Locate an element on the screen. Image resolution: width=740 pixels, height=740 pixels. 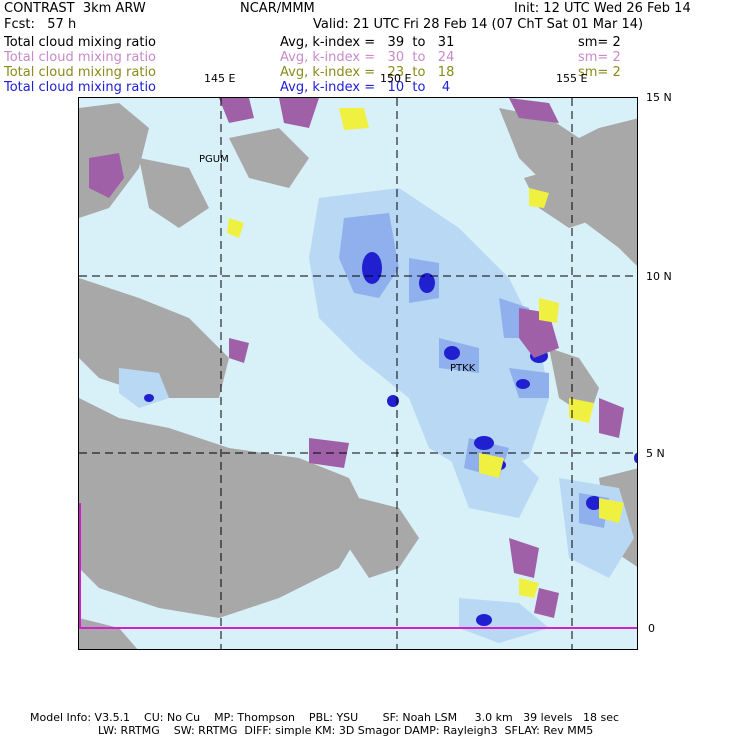
lon-label-150: 150 E is located at coordinates (396, 78).